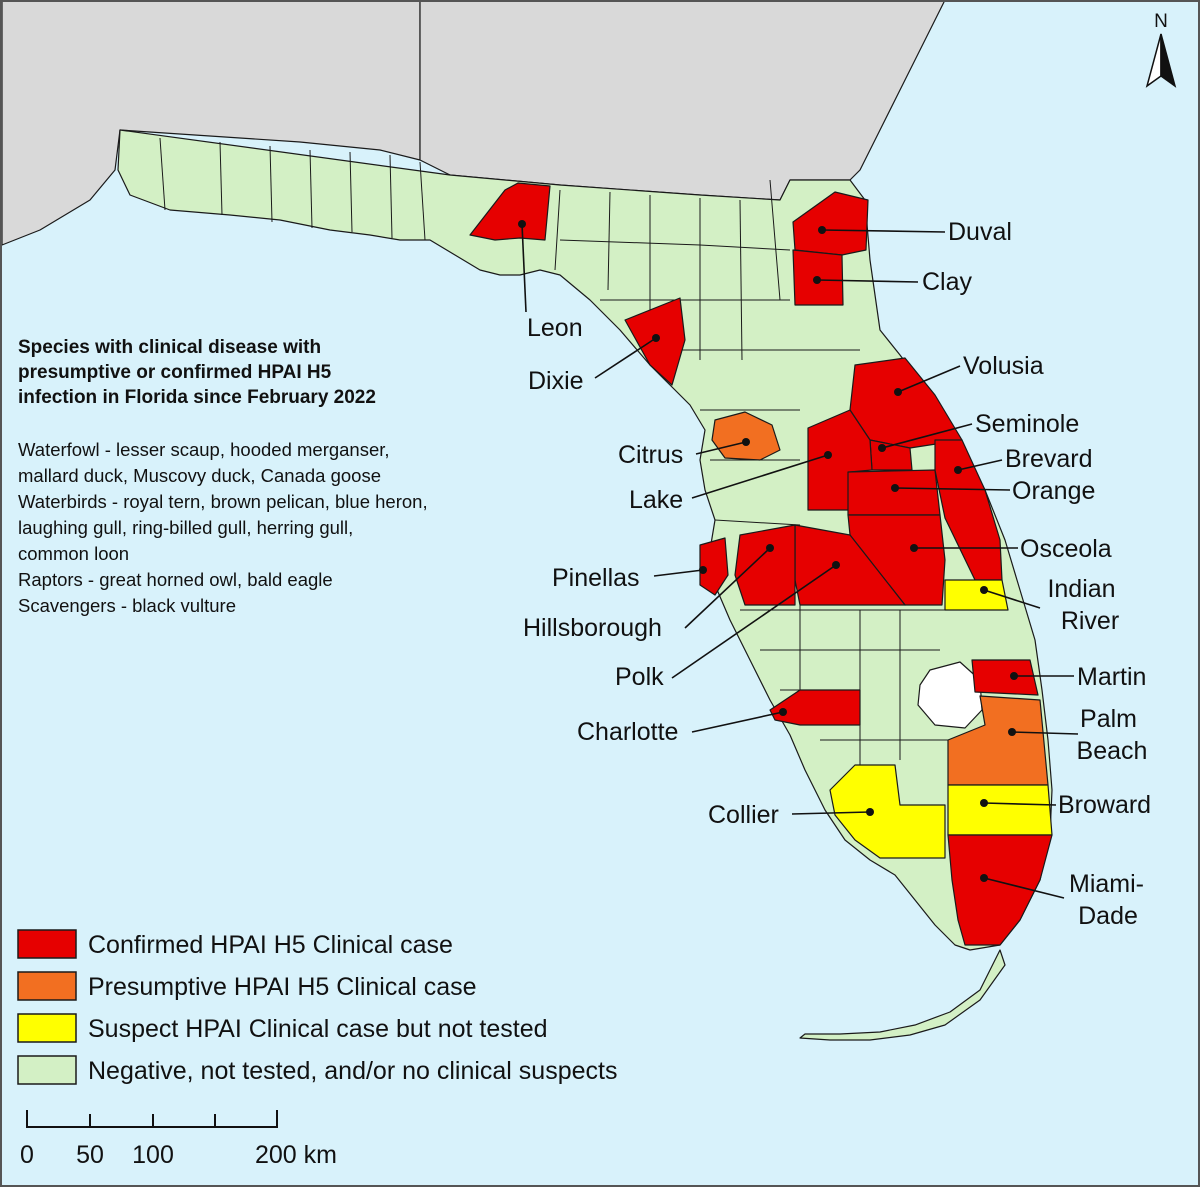  I want to click on label-miami-dade: Miami- Dade, so click(1110, 900).